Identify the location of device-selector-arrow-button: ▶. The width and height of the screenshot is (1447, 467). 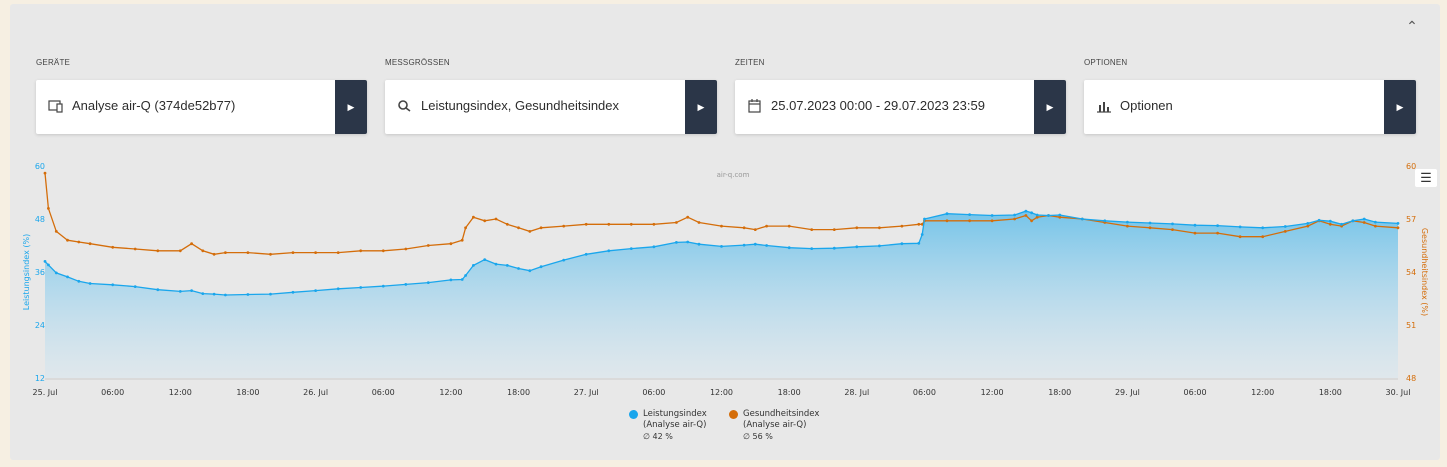
(351, 107).